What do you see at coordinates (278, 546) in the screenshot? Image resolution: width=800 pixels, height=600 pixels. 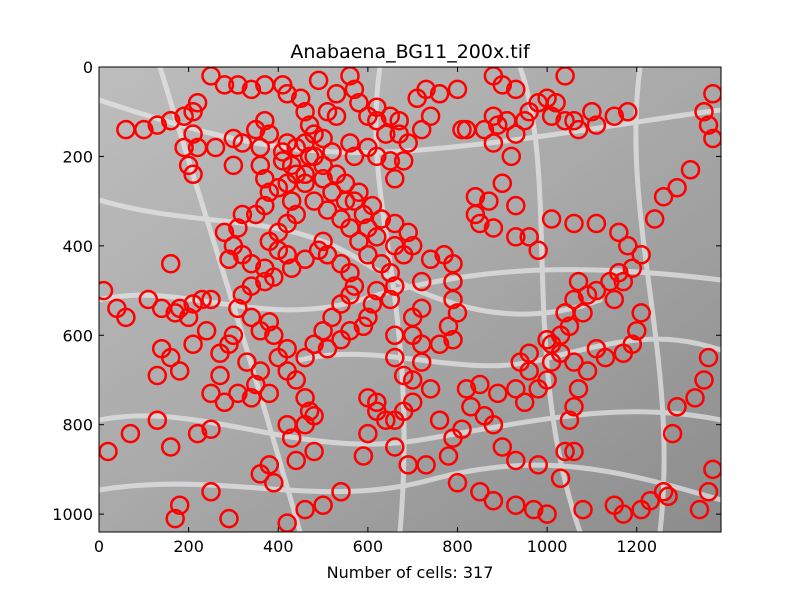 I see `x-tick-label: 400` at bounding box center [278, 546].